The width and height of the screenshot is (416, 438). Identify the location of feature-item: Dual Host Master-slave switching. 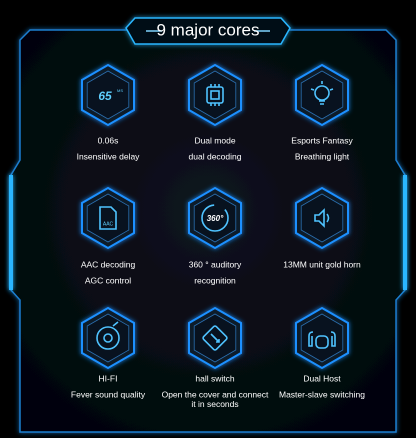
(322, 352).